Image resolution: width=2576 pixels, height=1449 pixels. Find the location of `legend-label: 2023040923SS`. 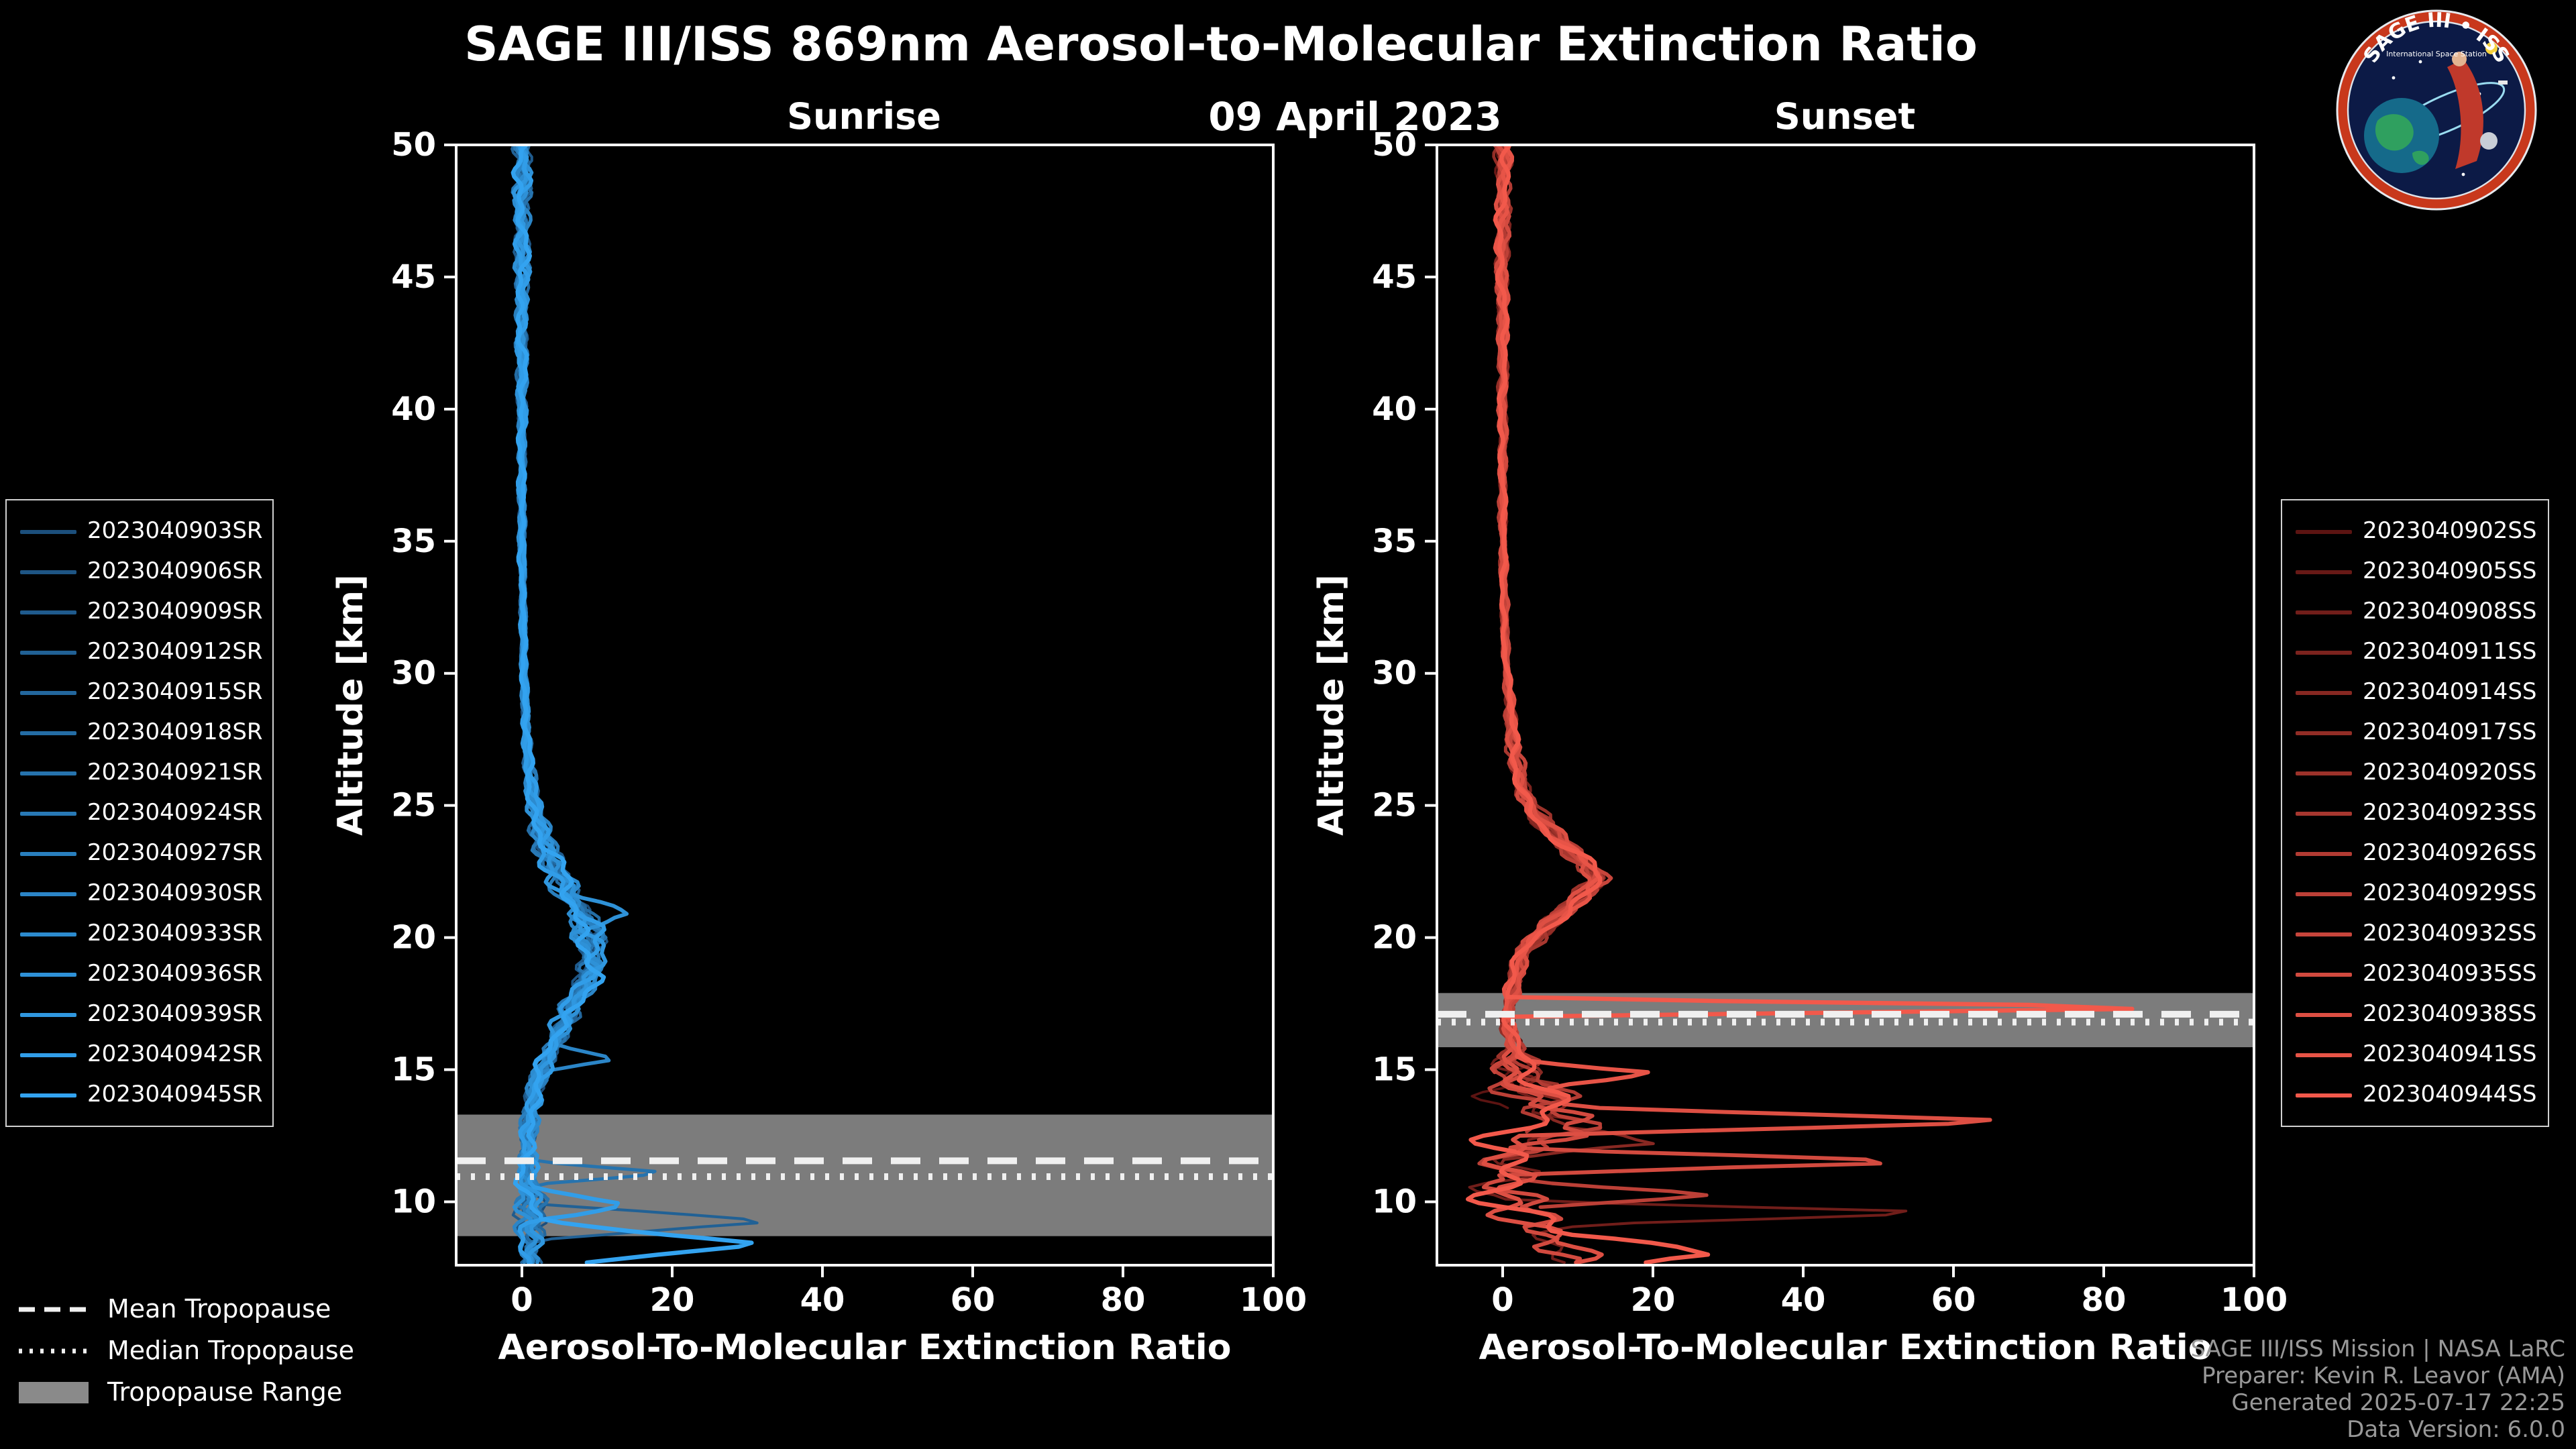

legend-label: 2023040923SS is located at coordinates (2450, 813).